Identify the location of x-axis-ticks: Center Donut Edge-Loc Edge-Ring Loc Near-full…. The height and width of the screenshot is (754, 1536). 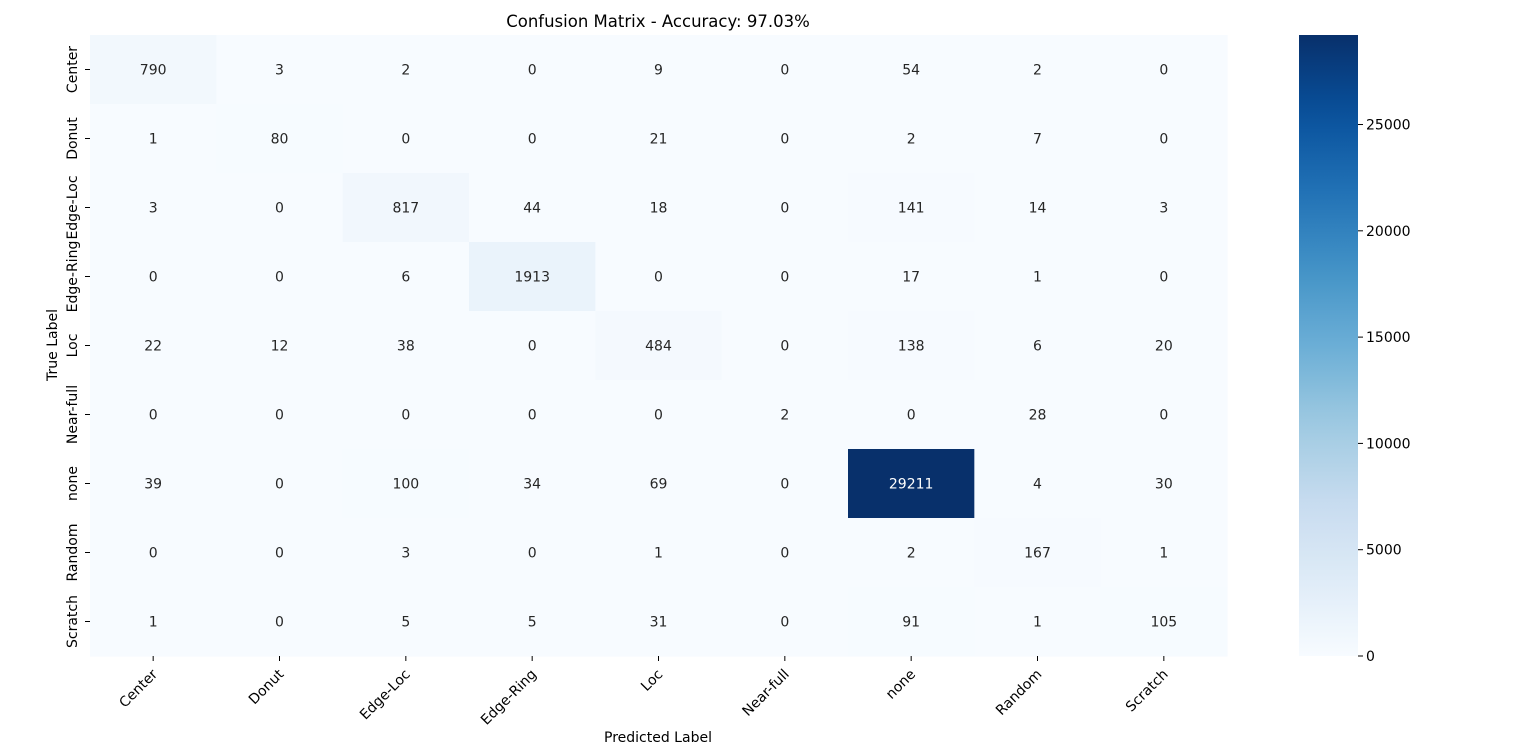
(644, 692).